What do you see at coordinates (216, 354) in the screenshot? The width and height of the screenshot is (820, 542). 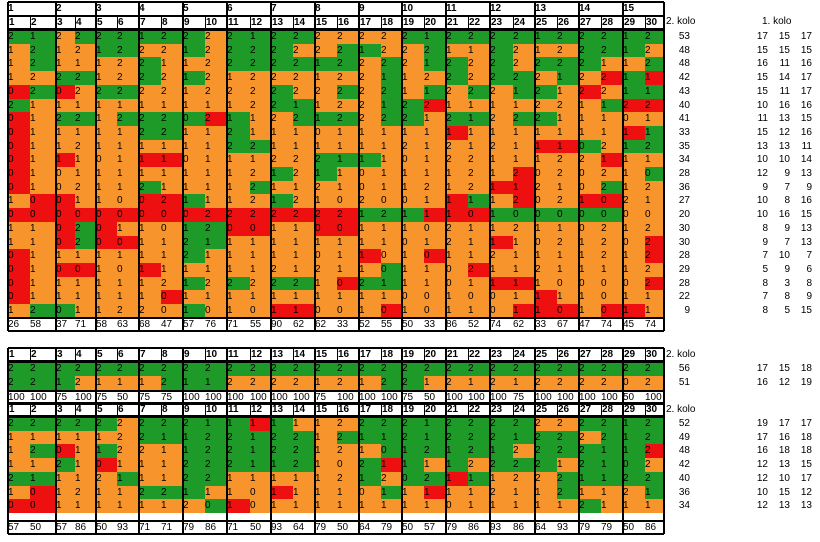 I see `player-header-10: 10` at bounding box center [216, 354].